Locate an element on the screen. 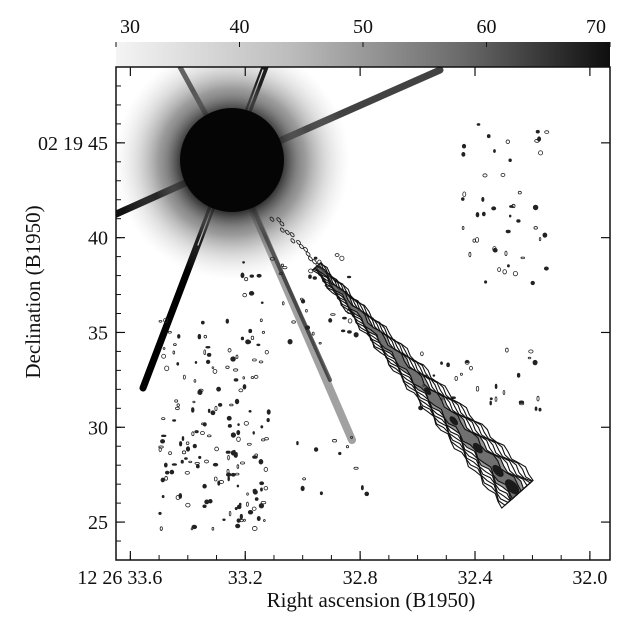  jet-filament-contour is located at coordinates (292, 235).